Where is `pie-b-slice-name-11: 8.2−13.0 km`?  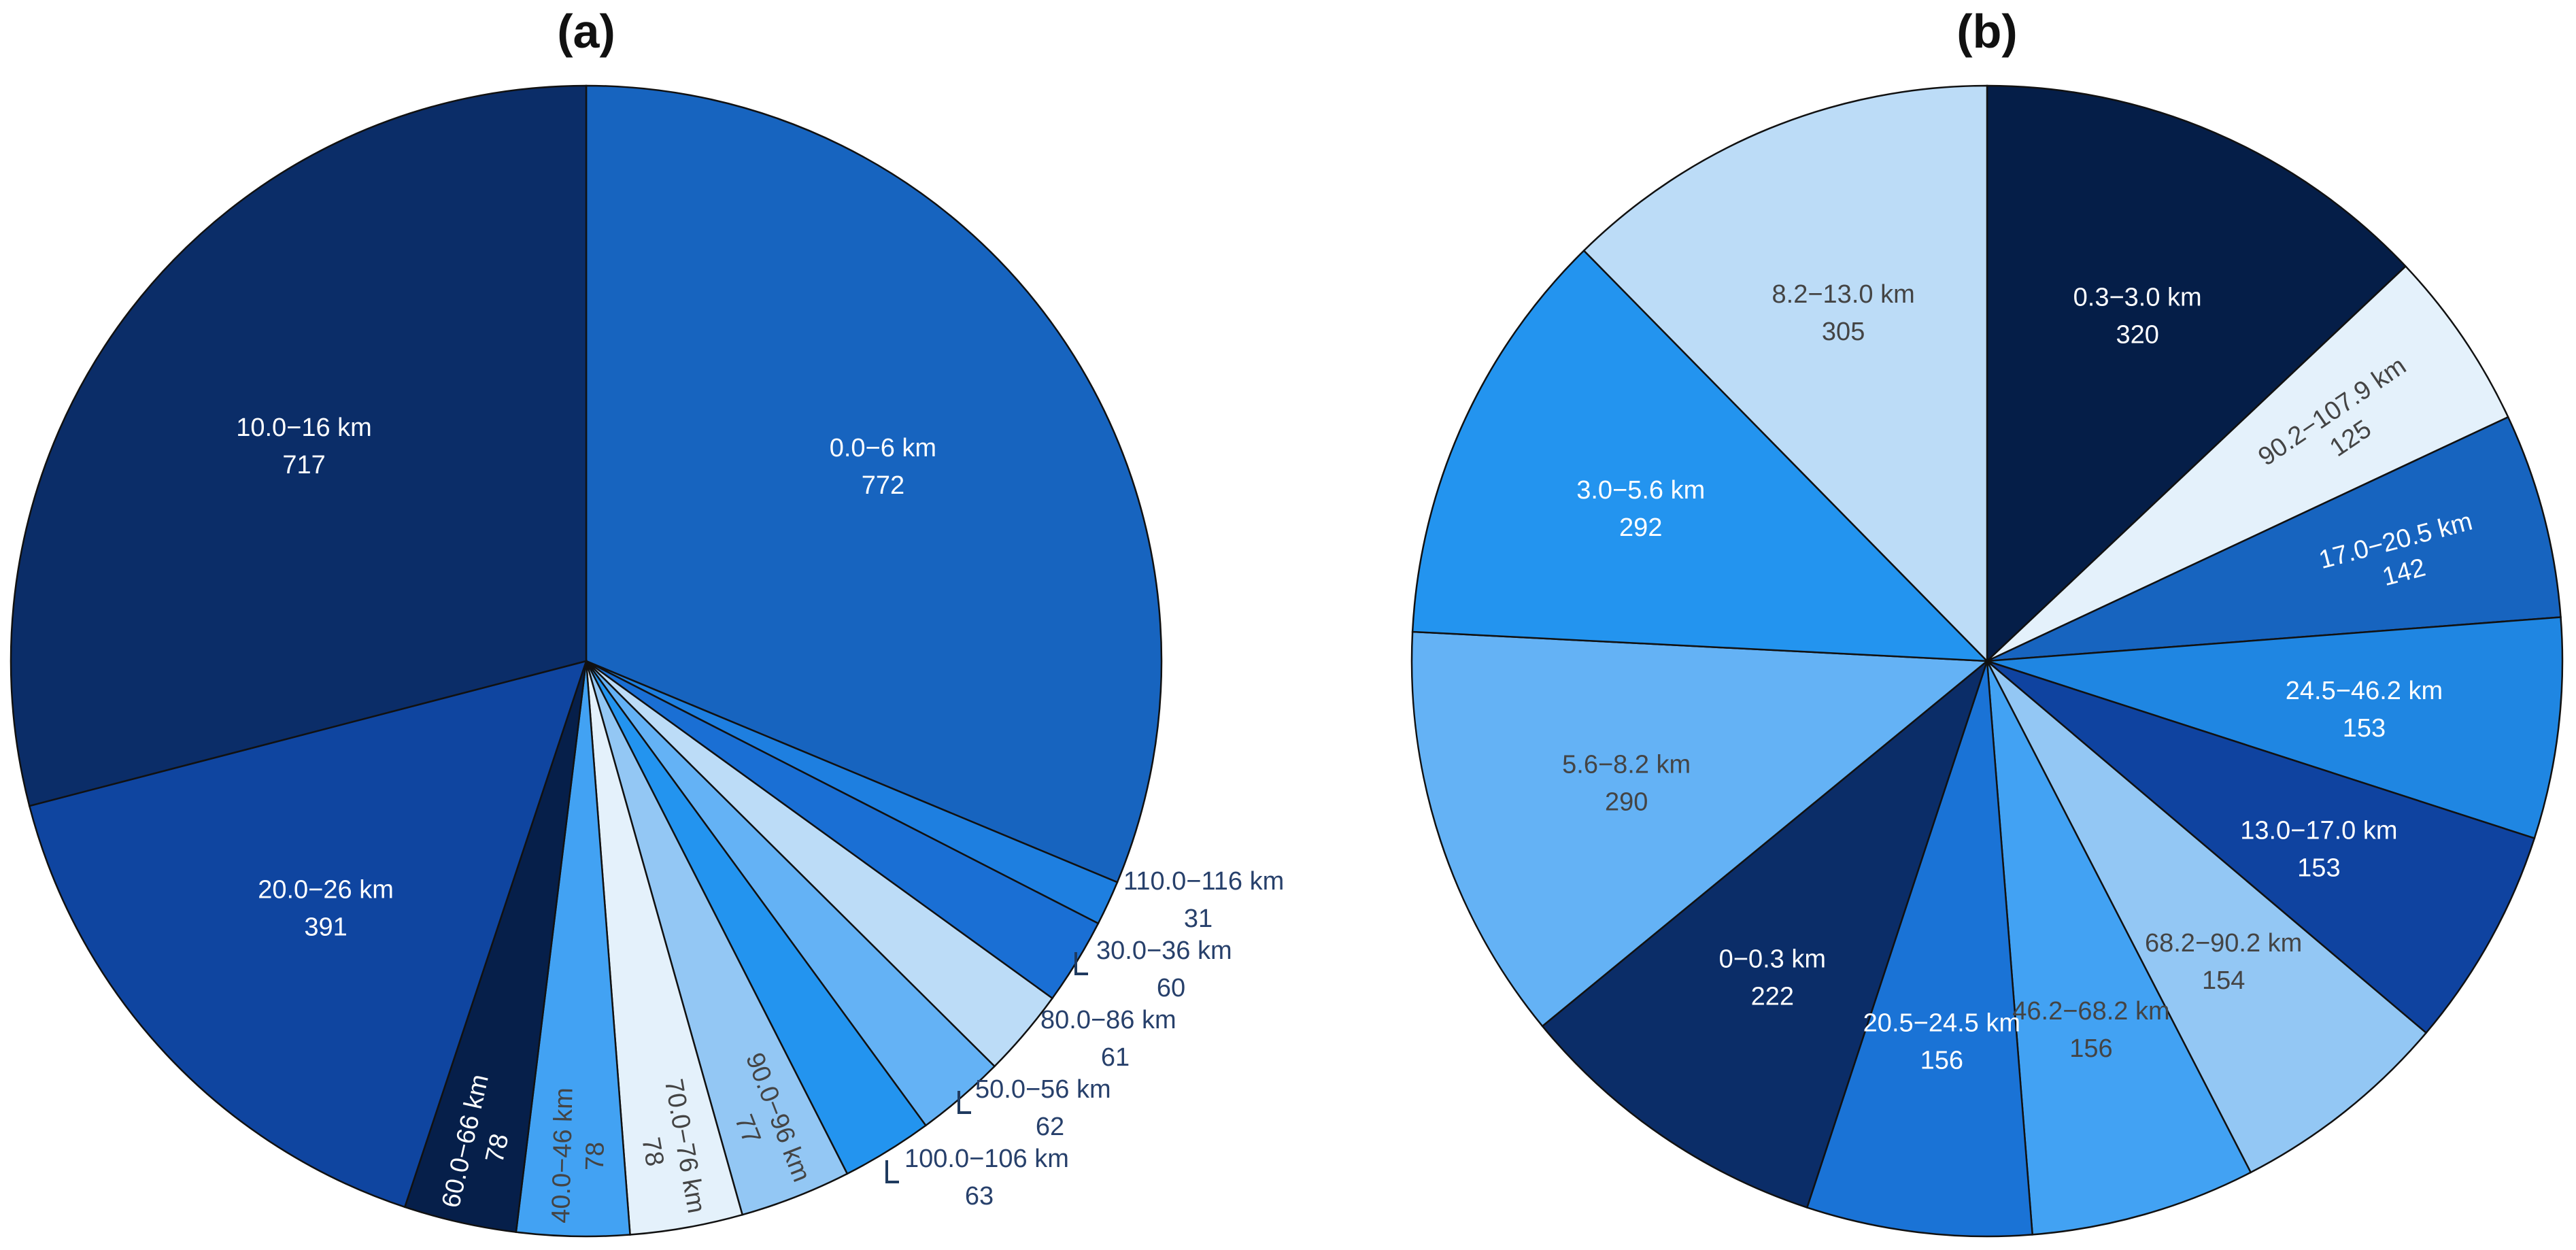
pie-b-slice-name-11: 8.2−13.0 km is located at coordinates (1843, 294).